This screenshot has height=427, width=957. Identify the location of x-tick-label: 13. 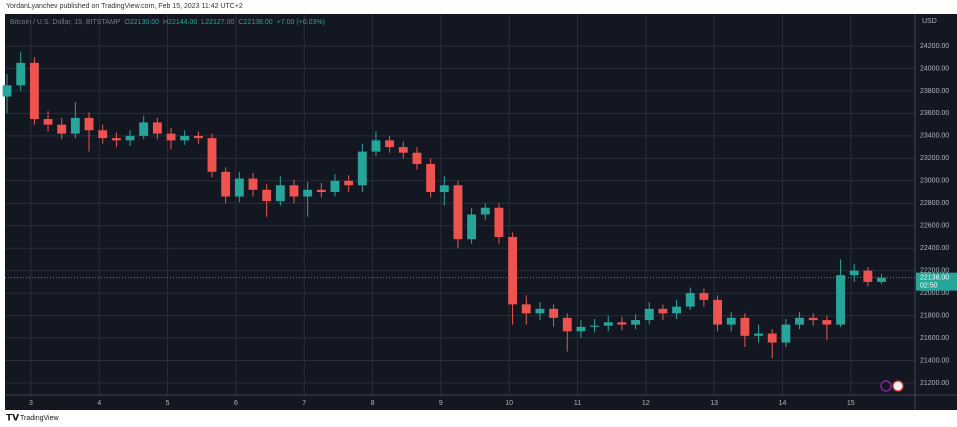
(714, 403).